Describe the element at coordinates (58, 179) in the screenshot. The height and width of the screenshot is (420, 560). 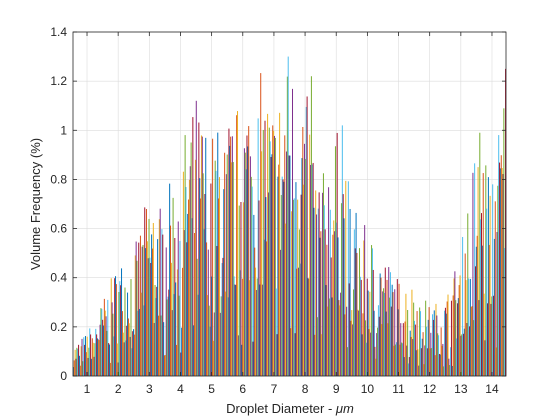
I see `y-tick-label: 0.8` at that location.